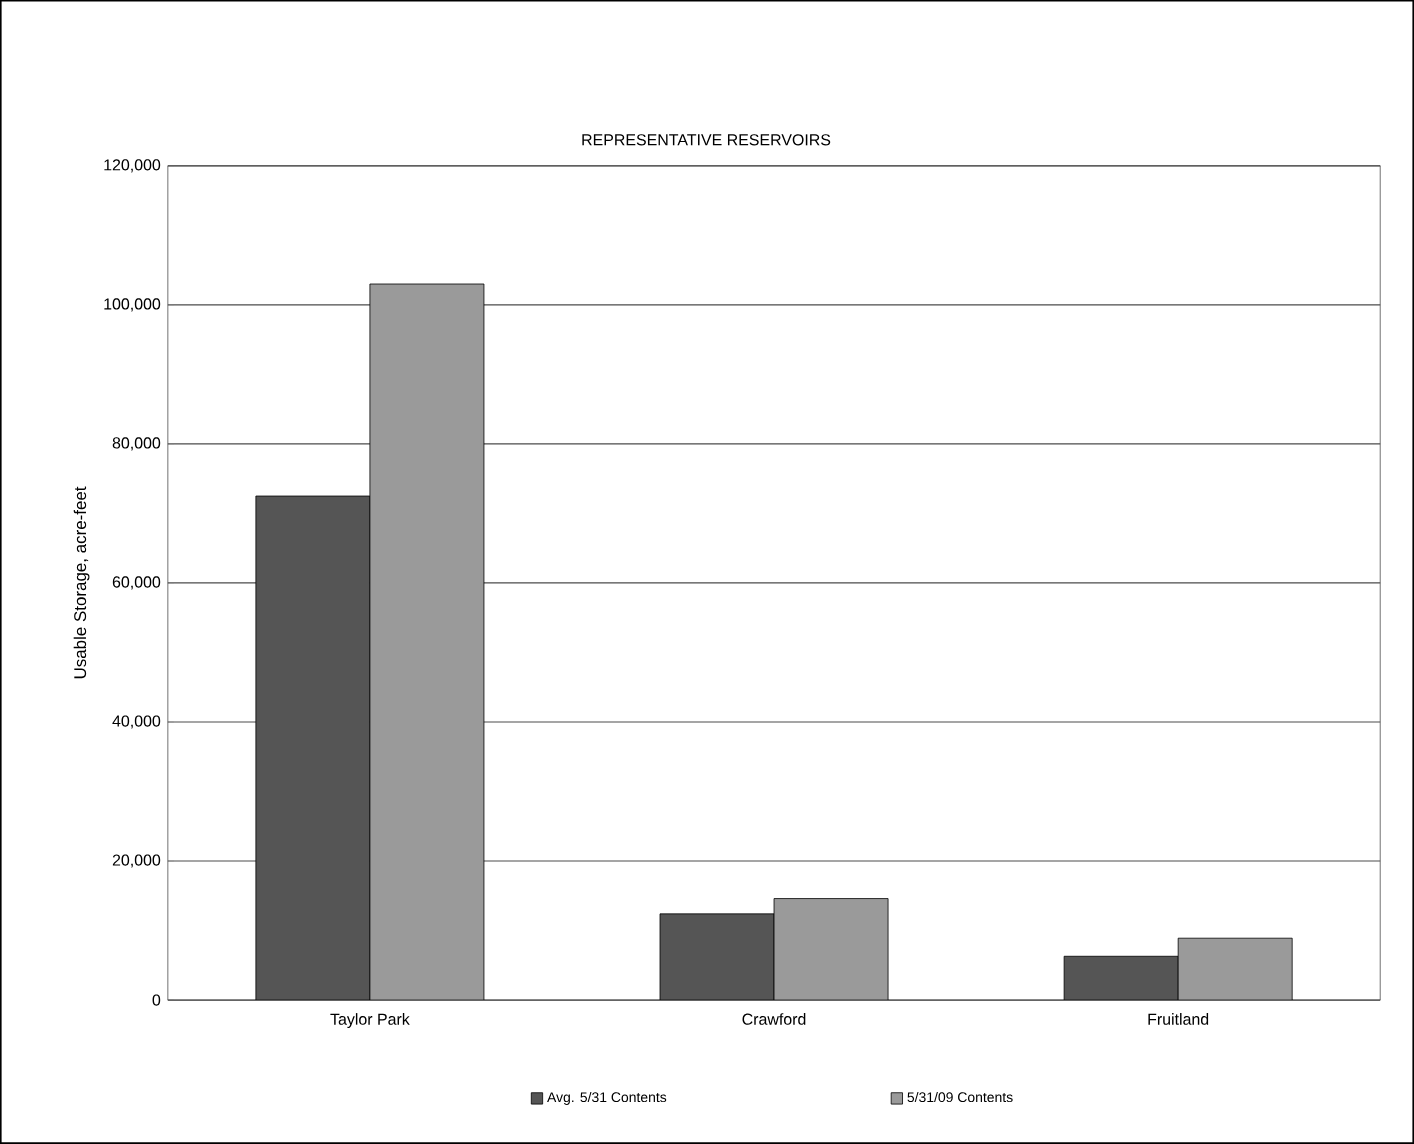 The image size is (1414, 1144). Describe the element at coordinates (81, 582) in the screenshot. I see `y-axis-title: Usable Storage, acre-feet` at that location.